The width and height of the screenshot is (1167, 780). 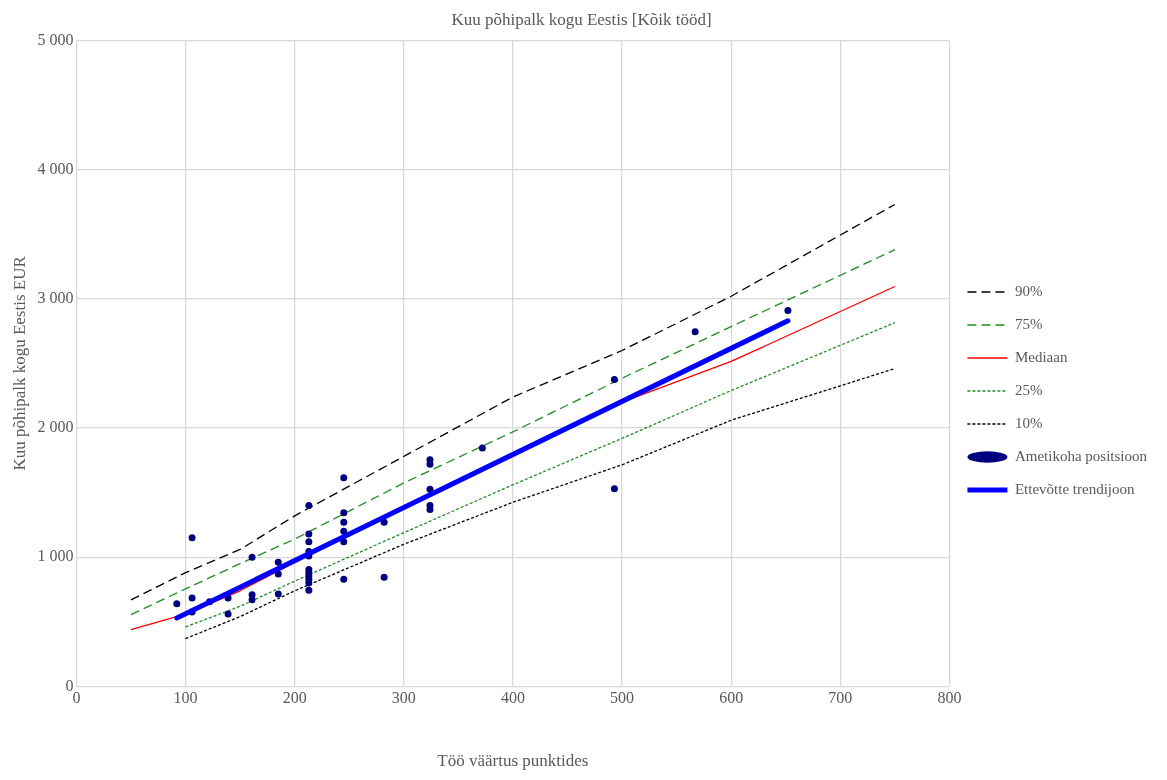 What do you see at coordinates (1041, 356) in the screenshot?
I see `legend-label: Mediaan` at bounding box center [1041, 356].